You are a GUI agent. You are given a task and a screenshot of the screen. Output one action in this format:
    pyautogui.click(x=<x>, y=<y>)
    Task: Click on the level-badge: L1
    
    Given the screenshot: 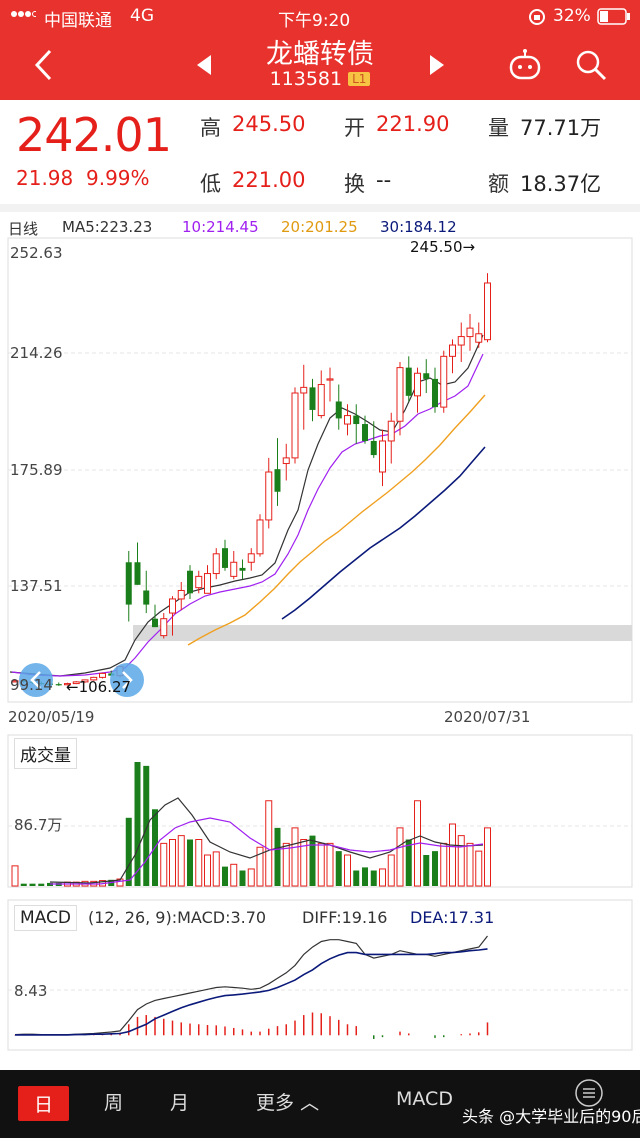 What is the action you would take?
    pyautogui.click(x=359, y=79)
    